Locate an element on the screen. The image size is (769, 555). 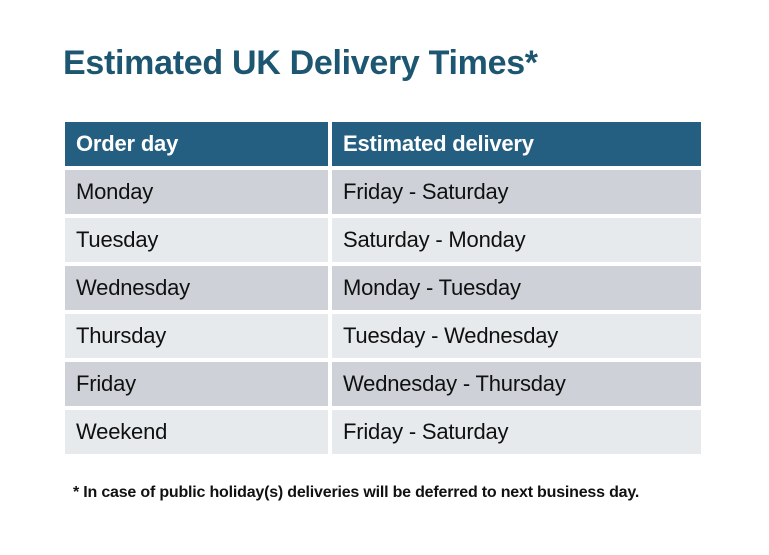
cell-order-day: Weekend is located at coordinates (196, 432).